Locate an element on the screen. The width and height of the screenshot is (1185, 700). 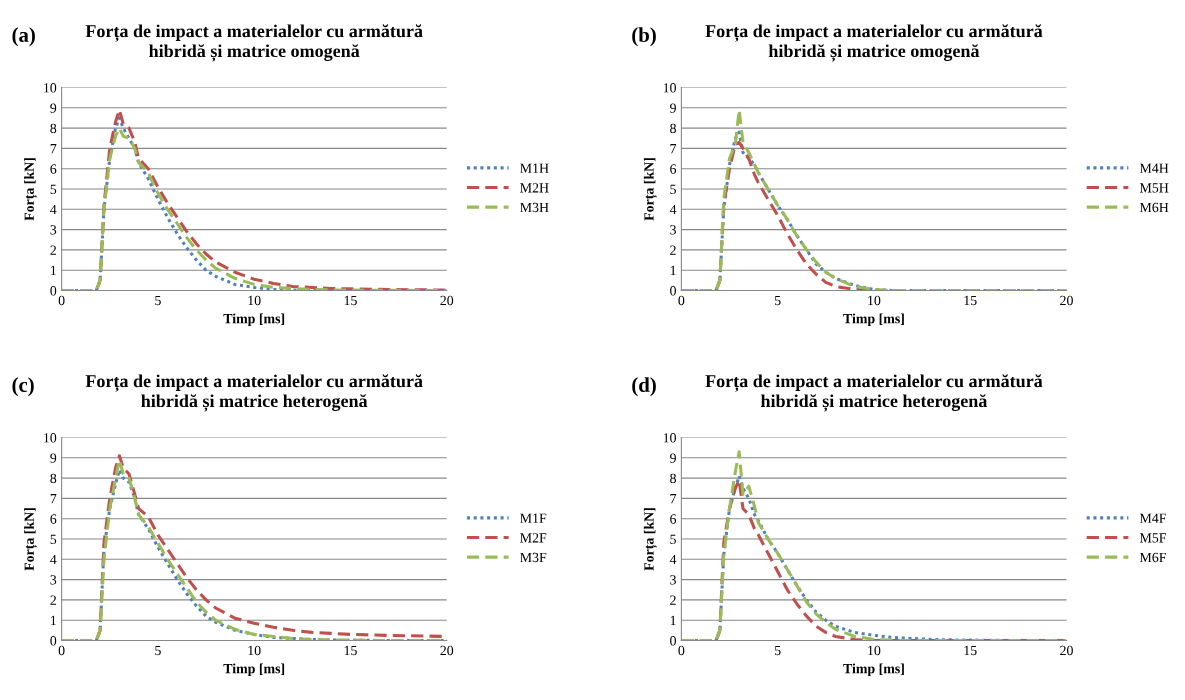
legend-label: M2H is located at coordinates (534, 188).